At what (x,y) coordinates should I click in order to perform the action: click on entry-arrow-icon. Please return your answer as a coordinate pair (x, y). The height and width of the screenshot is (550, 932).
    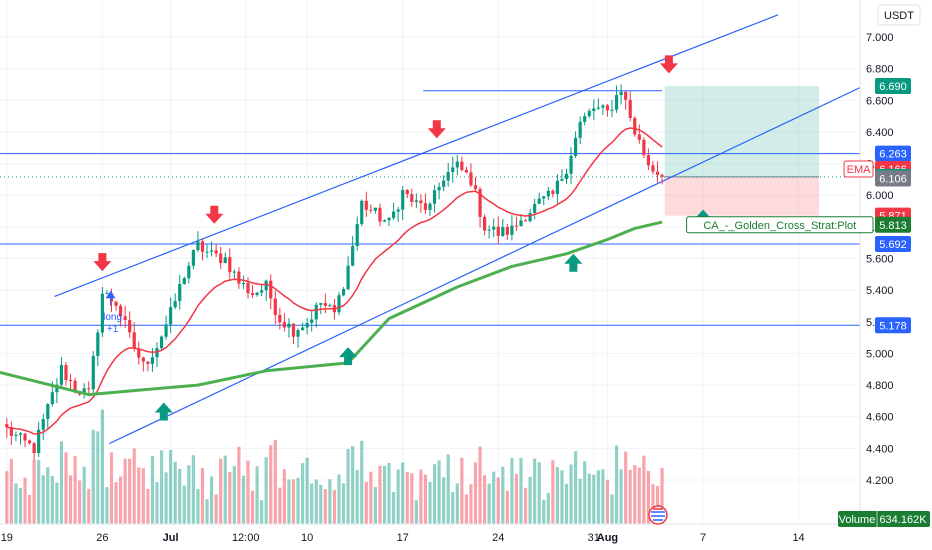
    Looking at the image, I should click on (110, 298).